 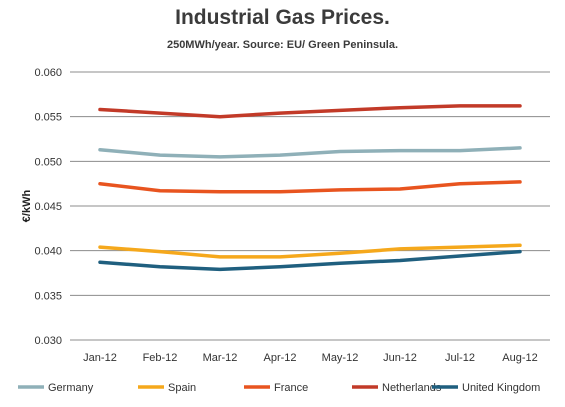 What do you see at coordinates (282, 17) in the screenshot?
I see `chart-title: Industrial Gas Prices.` at bounding box center [282, 17].